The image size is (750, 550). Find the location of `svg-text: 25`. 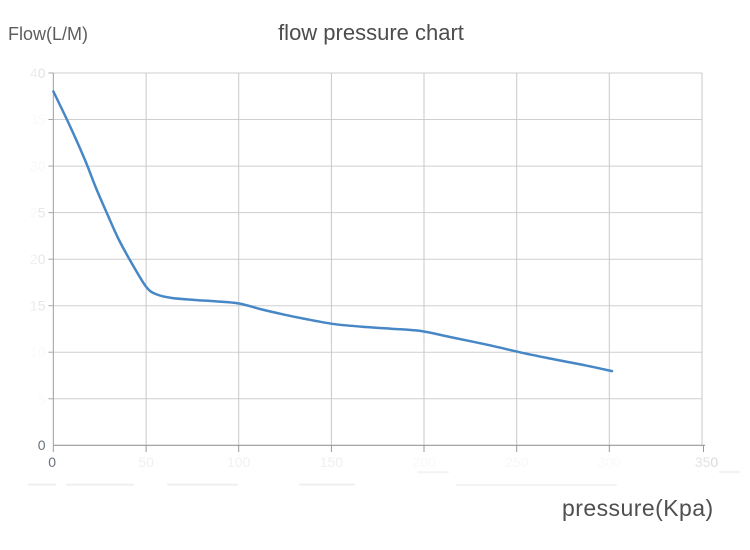

svg-text: 25 is located at coordinates (38, 213).